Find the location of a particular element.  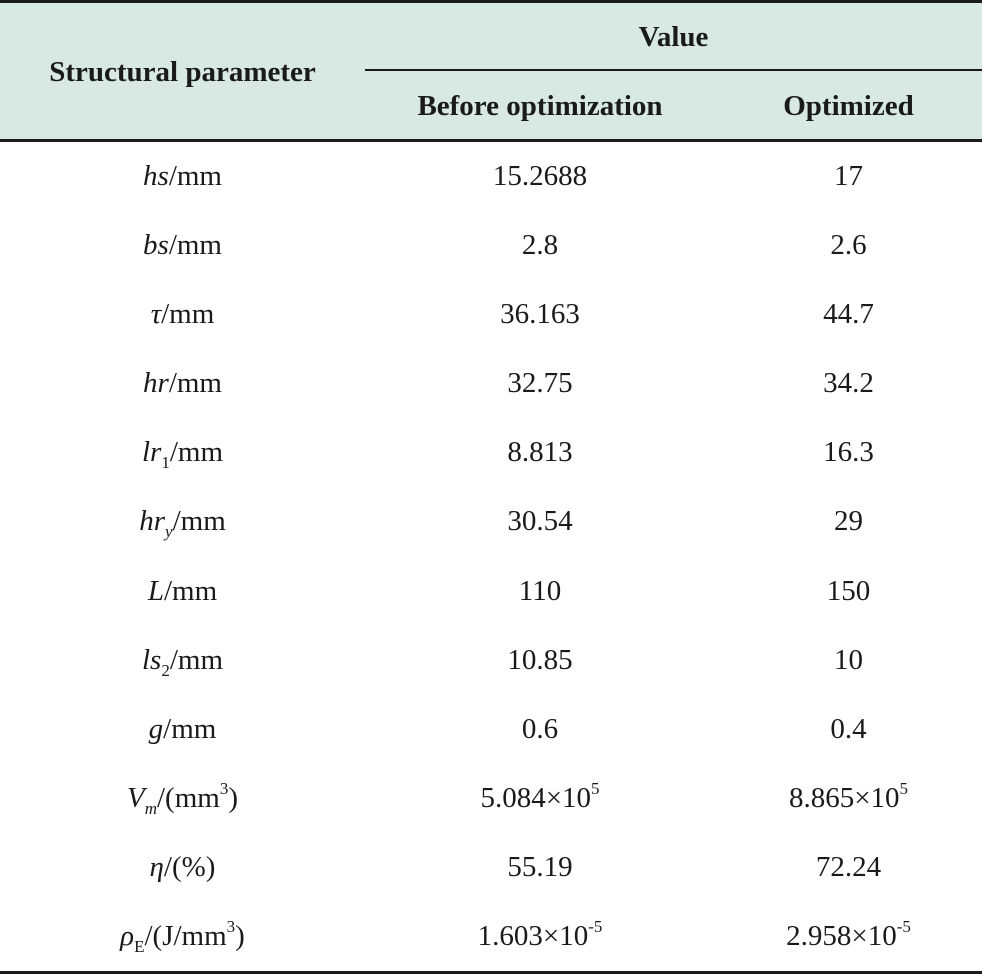

parameter-unit: /(mm is located at coordinates (188, 797).